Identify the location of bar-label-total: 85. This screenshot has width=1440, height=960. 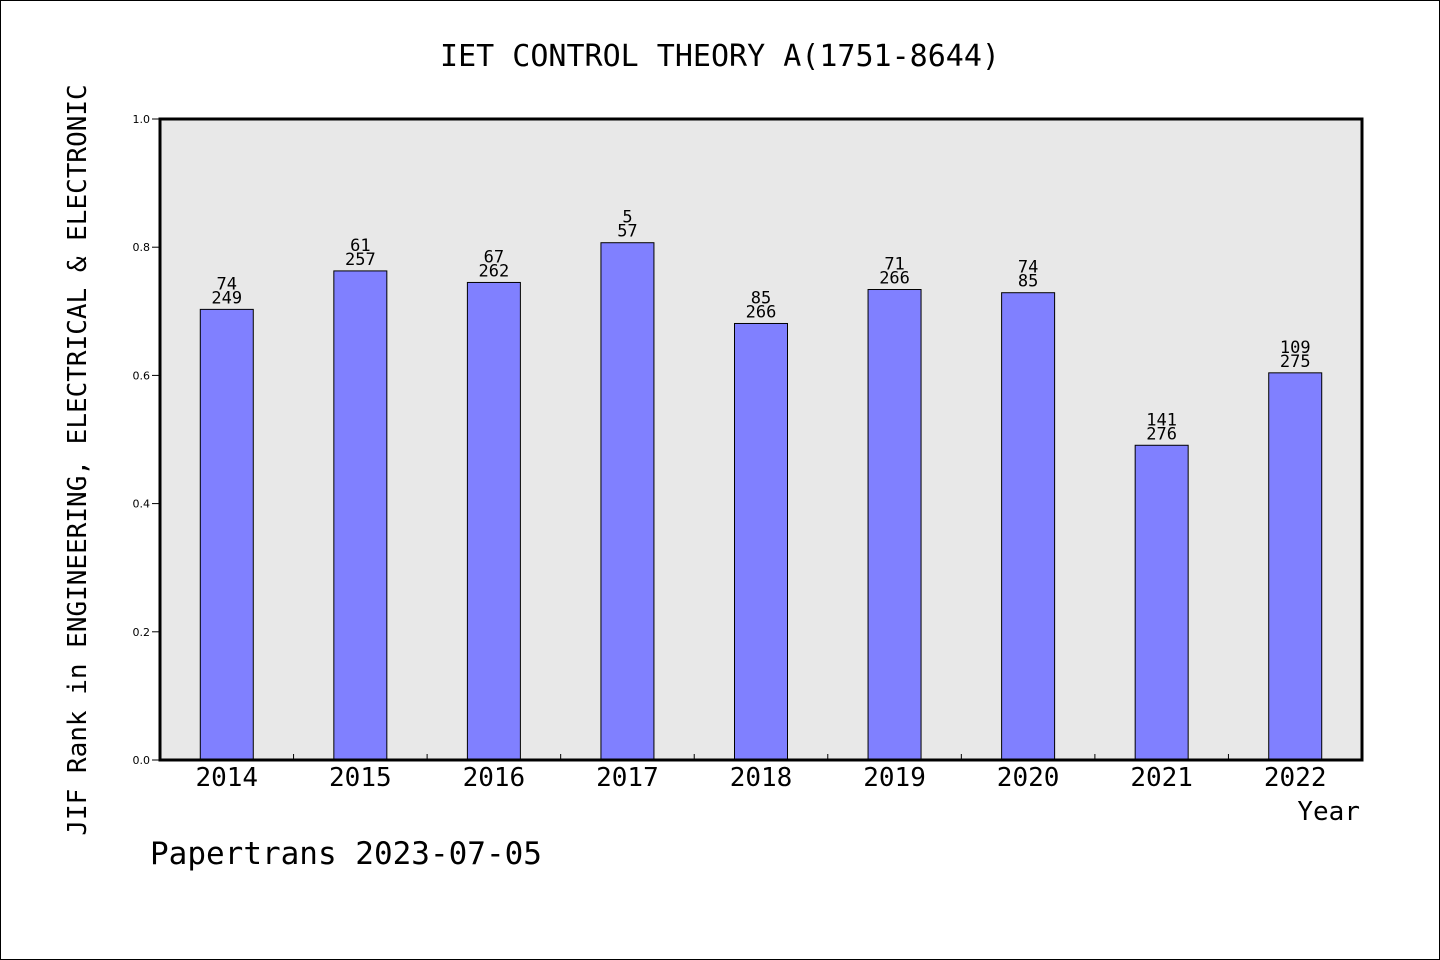
(1028, 282).